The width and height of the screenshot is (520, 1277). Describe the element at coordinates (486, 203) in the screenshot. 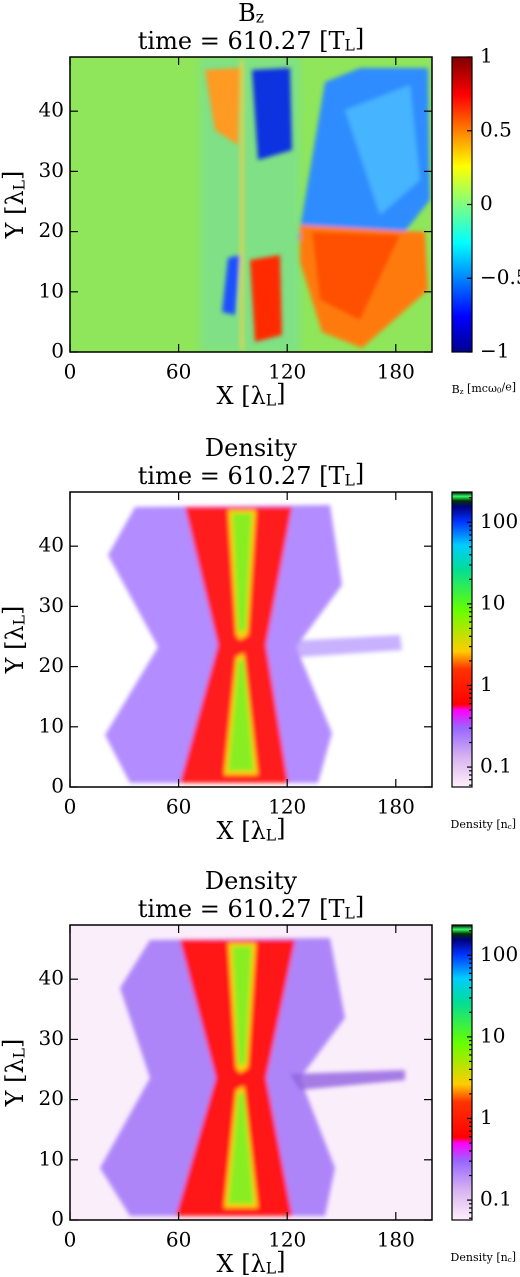

I see `colorbar-tick-label: 0` at that location.